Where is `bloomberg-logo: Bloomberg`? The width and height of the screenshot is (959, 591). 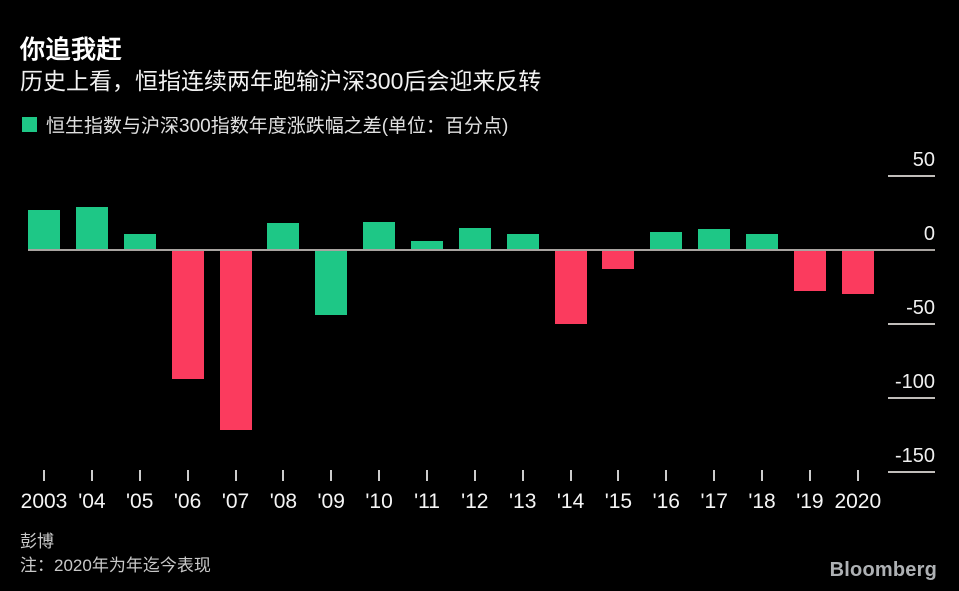
bloomberg-logo: Bloomberg is located at coordinates (883, 570).